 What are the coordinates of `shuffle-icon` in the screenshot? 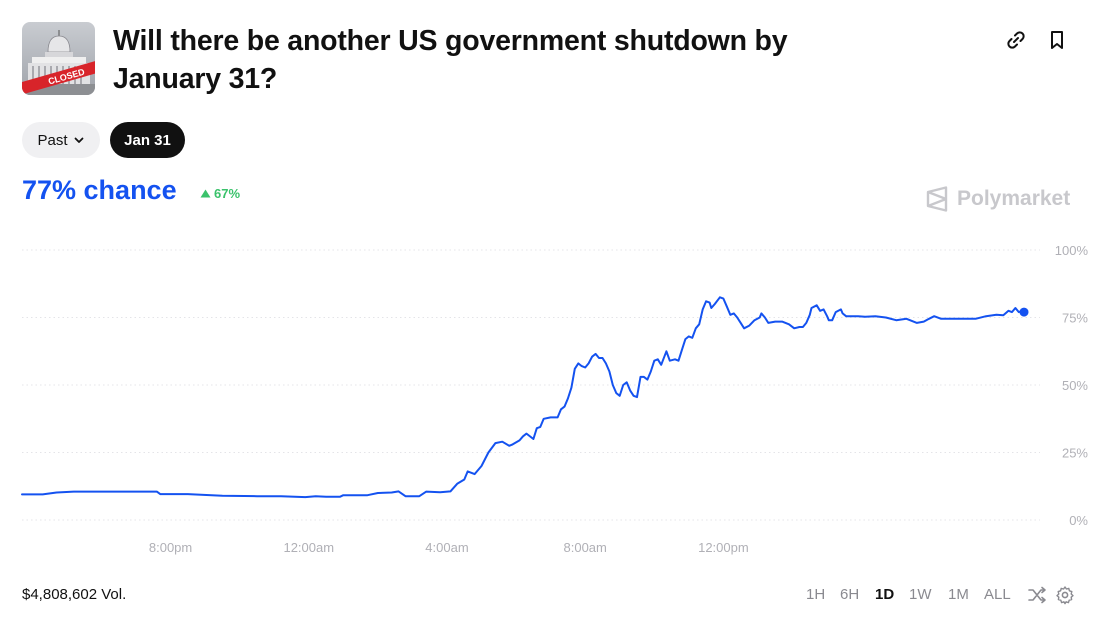 It's located at (1037, 595).